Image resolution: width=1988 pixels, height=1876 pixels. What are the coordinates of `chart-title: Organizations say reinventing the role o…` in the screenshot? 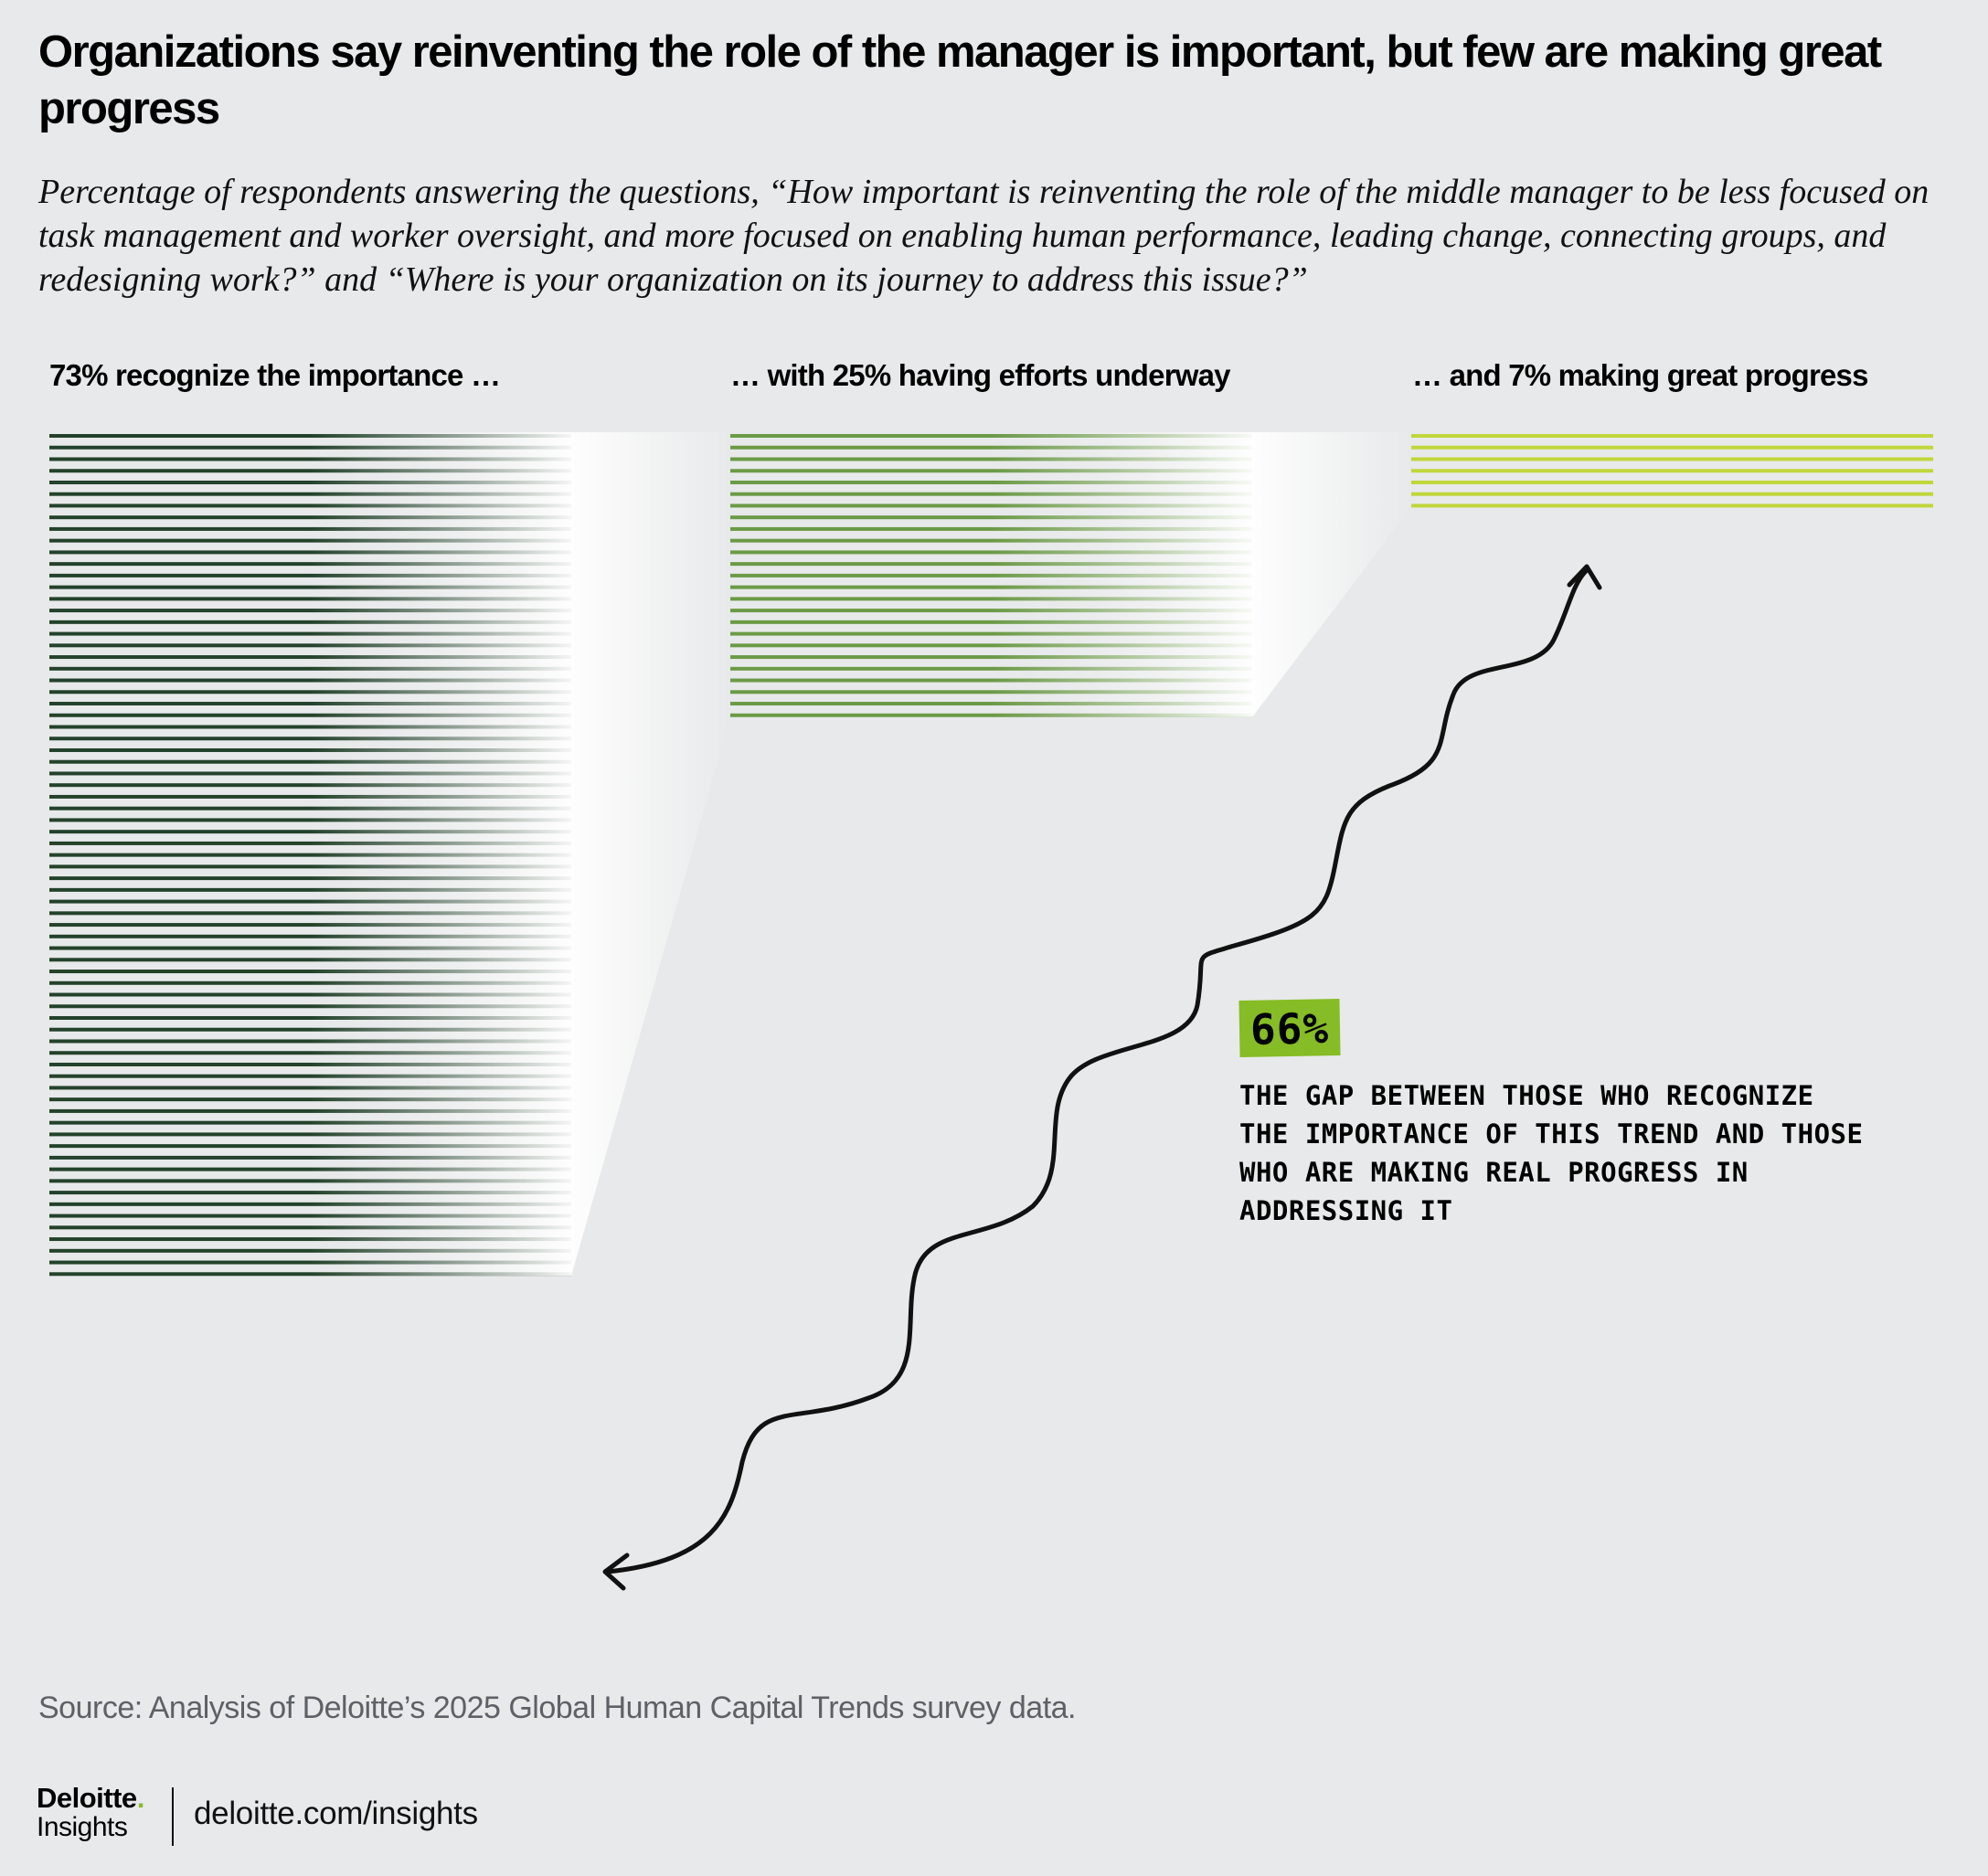 It's located at (960, 80).